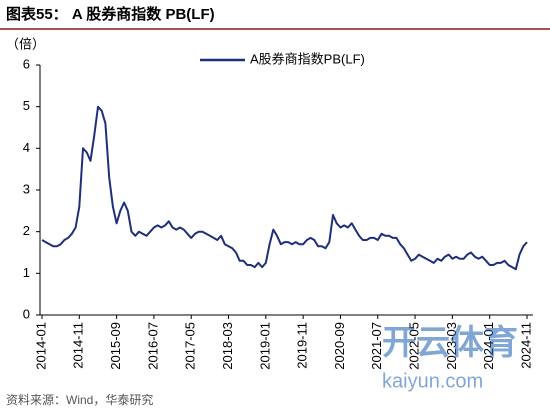 The height and width of the screenshot is (416, 550). What do you see at coordinates (26, 63) in the screenshot?
I see `y-tick-label: 6` at bounding box center [26, 63].